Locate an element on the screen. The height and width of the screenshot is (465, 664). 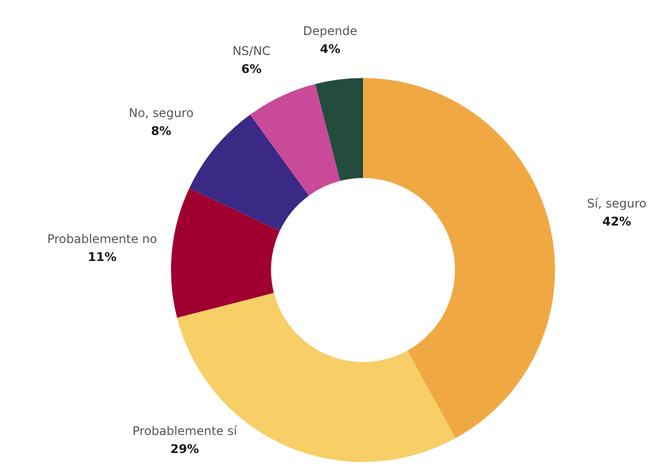
data-label: 42% is located at coordinates (617, 221).